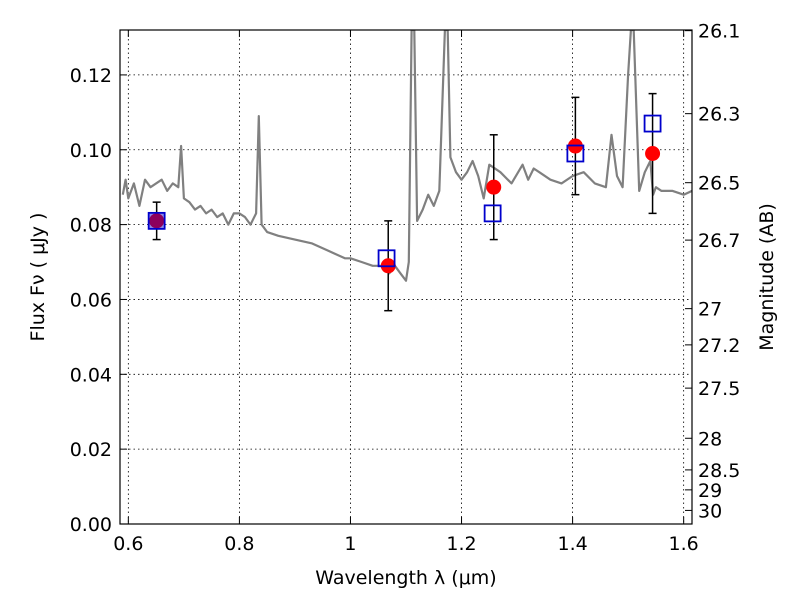 The height and width of the screenshot is (600, 800). Describe the element at coordinates (710, 511) in the screenshot. I see `y2-tick-label: 30` at that location.